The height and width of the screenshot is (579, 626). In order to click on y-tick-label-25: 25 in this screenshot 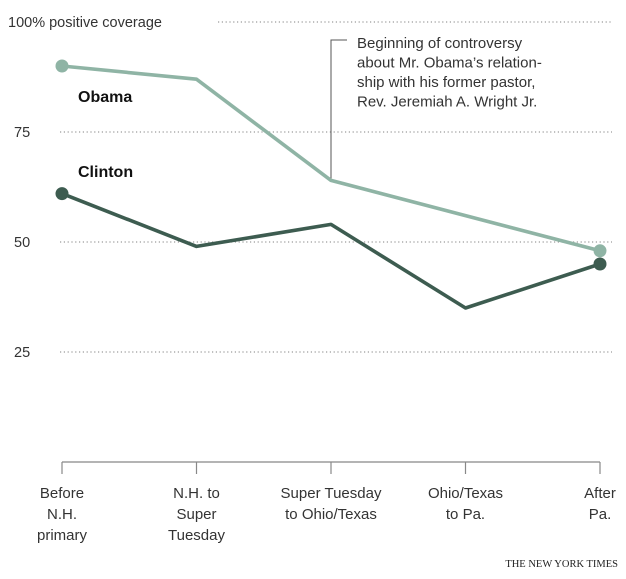, I will do `click(22, 353)`.